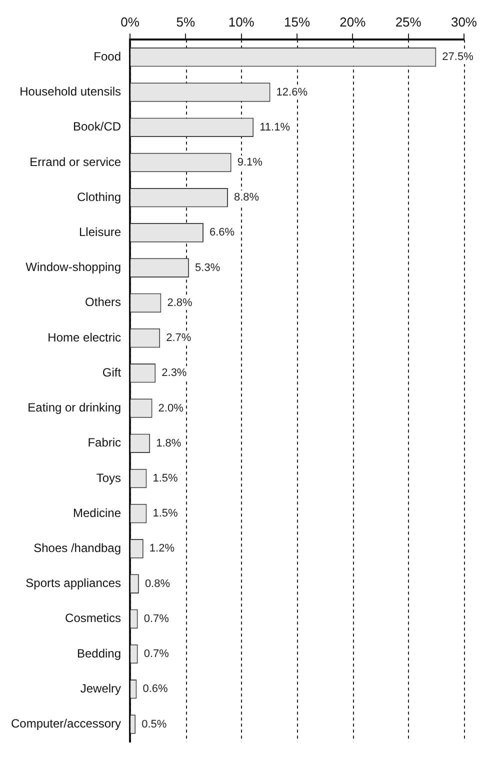 This screenshot has height=760, width=488. What do you see at coordinates (207, 268) in the screenshot?
I see `data-label: 5.3%` at bounding box center [207, 268].